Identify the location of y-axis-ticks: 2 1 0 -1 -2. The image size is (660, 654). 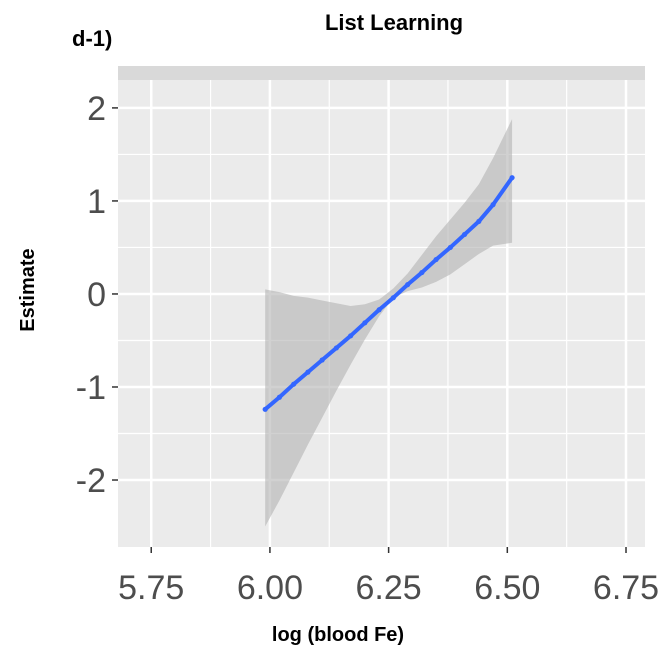
(97, 295).